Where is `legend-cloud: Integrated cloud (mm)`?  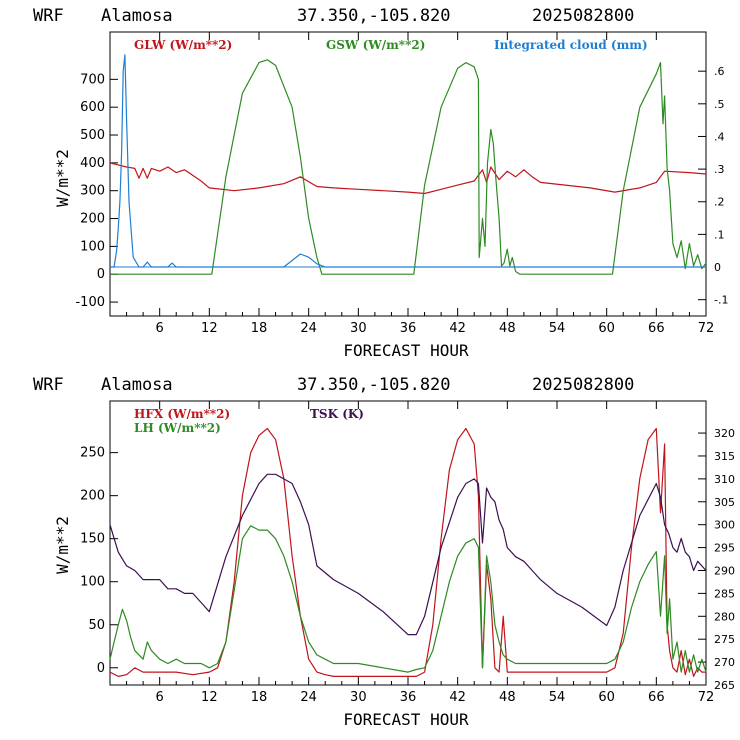 legend-cloud: Integrated cloud (mm) is located at coordinates (571, 45).